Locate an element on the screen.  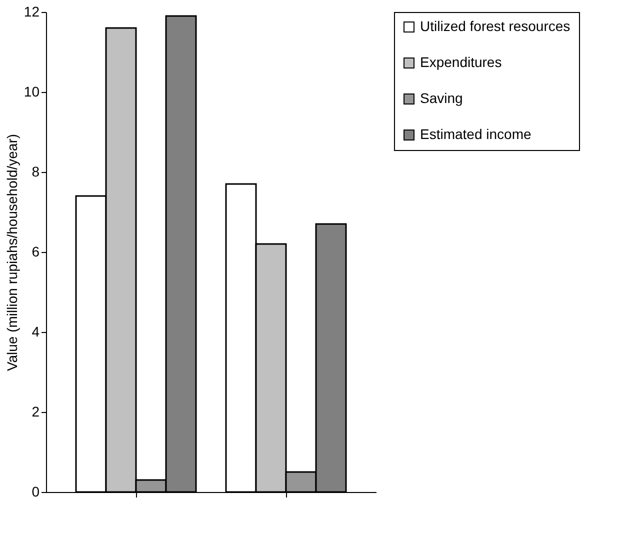
y-tick-label: 10 is located at coordinates (32, 92).